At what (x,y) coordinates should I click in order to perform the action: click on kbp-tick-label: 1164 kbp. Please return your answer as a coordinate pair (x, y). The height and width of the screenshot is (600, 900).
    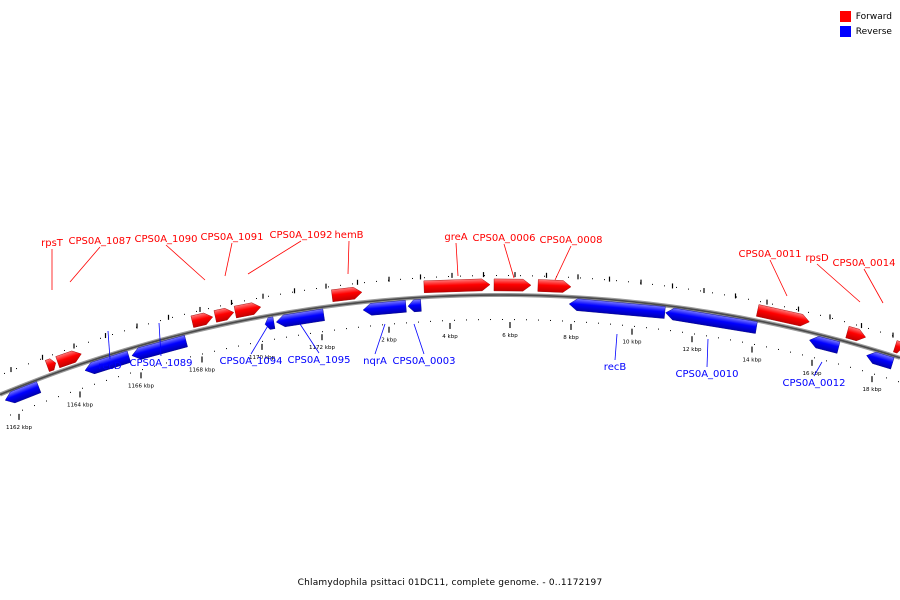
    Looking at the image, I should click on (80, 405).